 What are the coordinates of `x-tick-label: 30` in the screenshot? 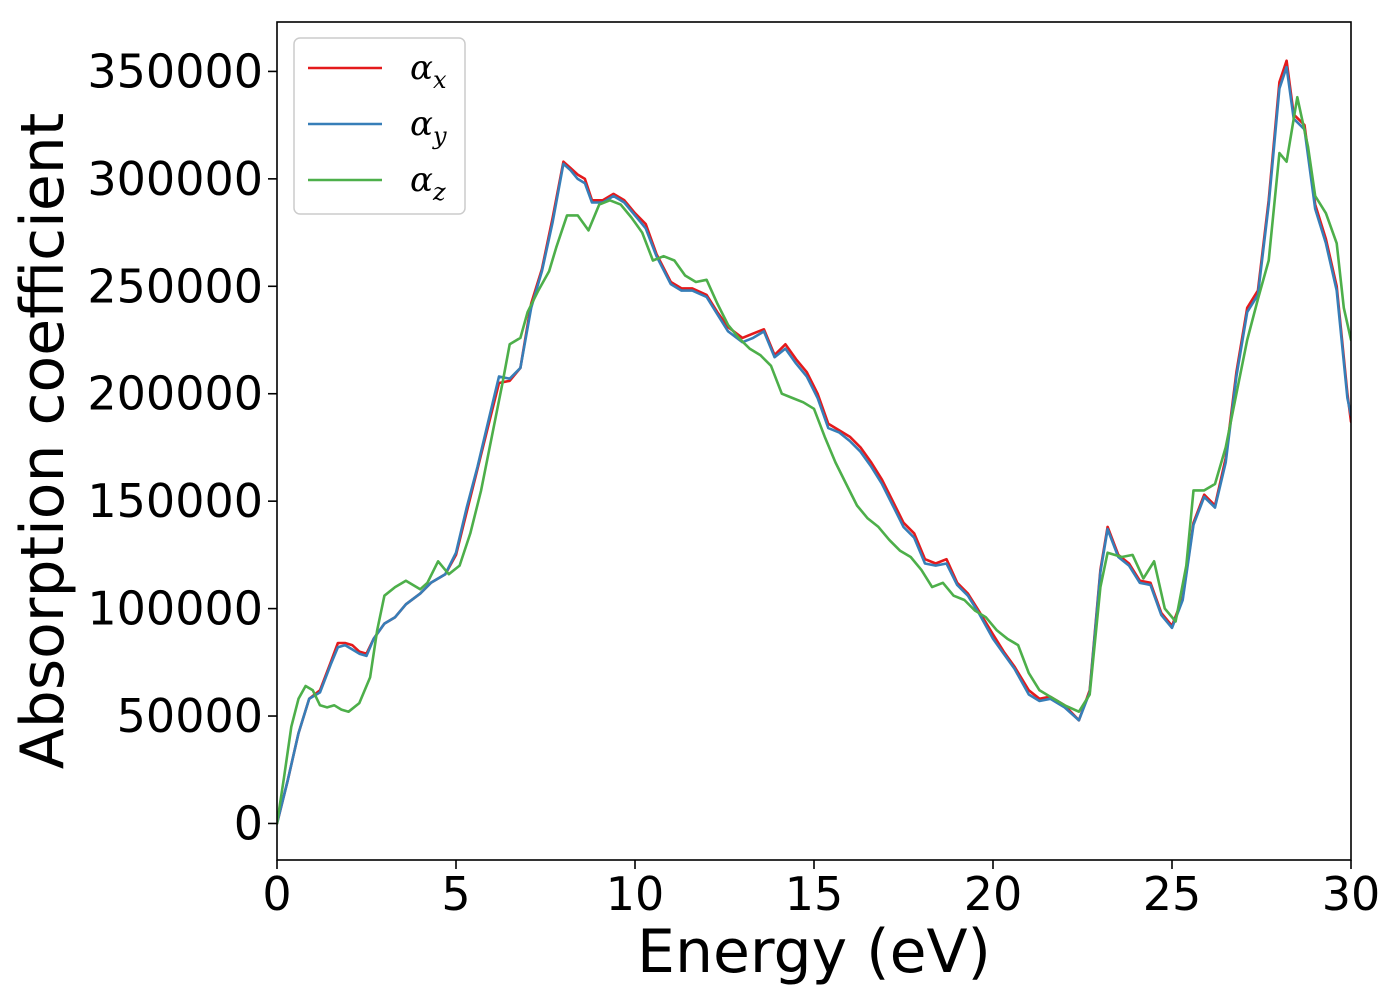 It's located at (1351, 894).